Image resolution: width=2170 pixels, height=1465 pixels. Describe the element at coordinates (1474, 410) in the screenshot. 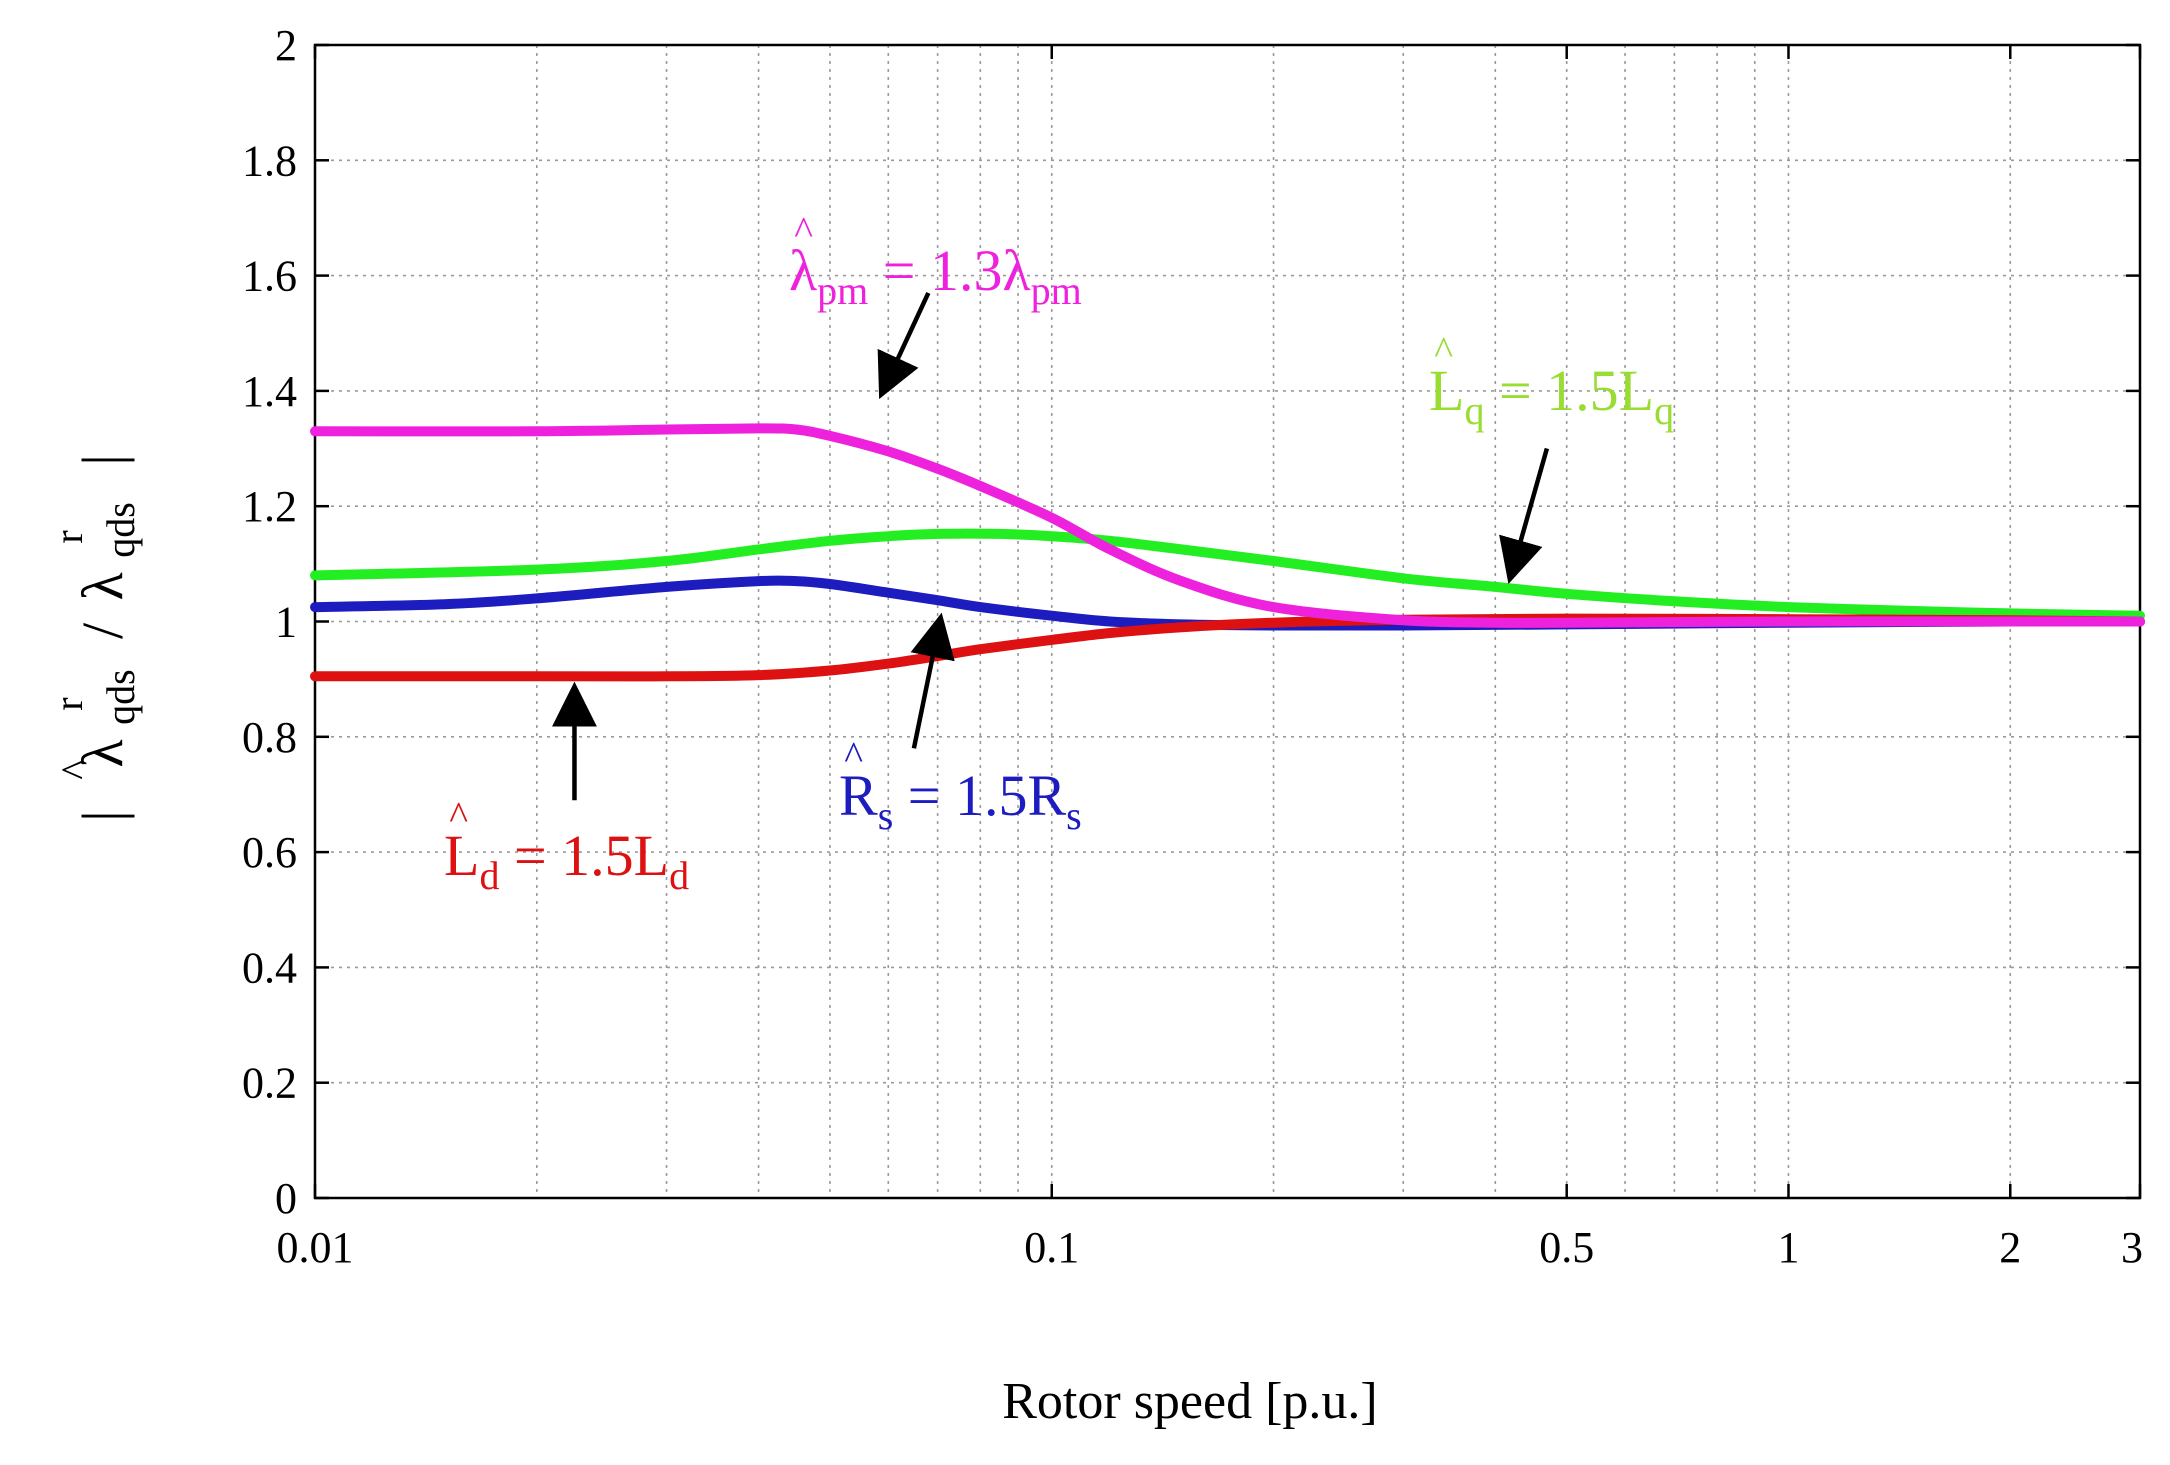

I see `annotation-lq-sub: q` at that location.